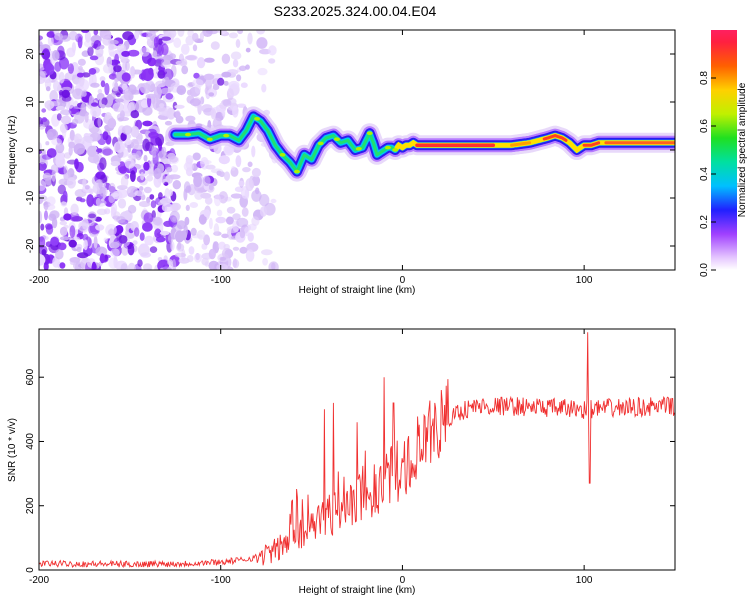 Image resolution: width=750 pixels, height=600 pixels. Describe the element at coordinates (704, 126) in the screenshot. I see `colorbar-tick-label: 0.6` at that location.